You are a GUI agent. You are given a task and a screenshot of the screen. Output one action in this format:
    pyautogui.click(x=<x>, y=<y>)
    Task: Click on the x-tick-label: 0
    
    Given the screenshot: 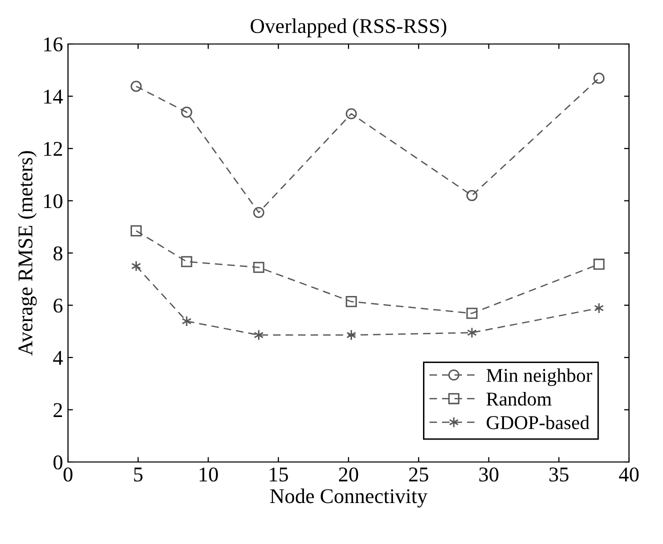 What is the action you would take?
    pyautogui.click(x=68, y=474)
    